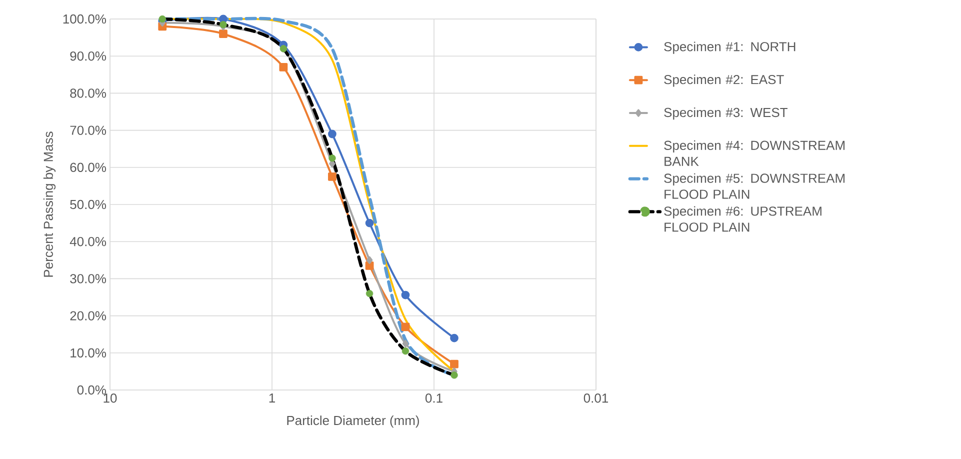  What do you see at coordinates (88, 279) in the screenshot?
I see `y-tick-label: 30.0%` at bounding box center [88, 279].